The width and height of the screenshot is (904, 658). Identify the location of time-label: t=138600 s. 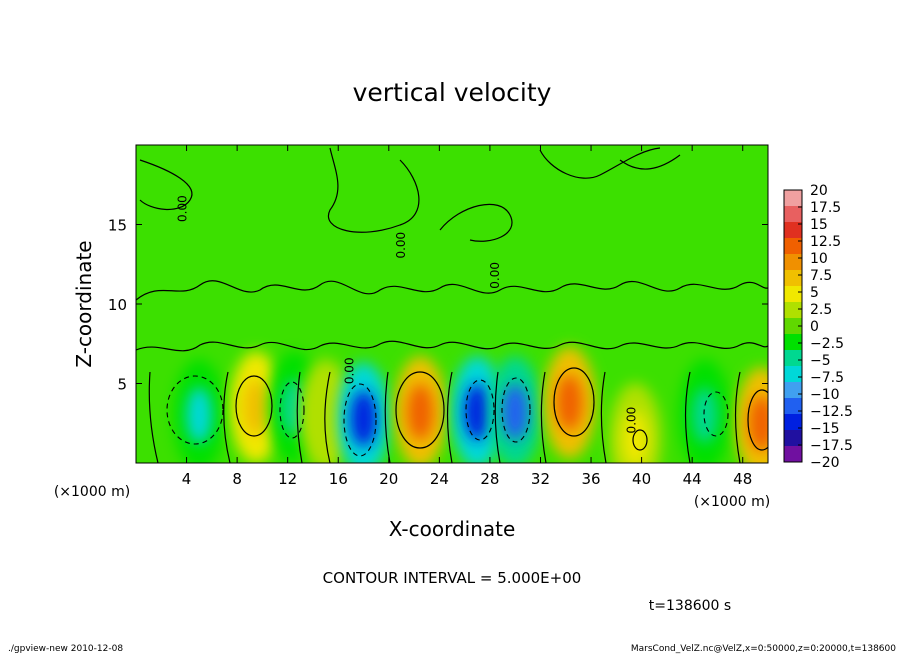
(690, 606).